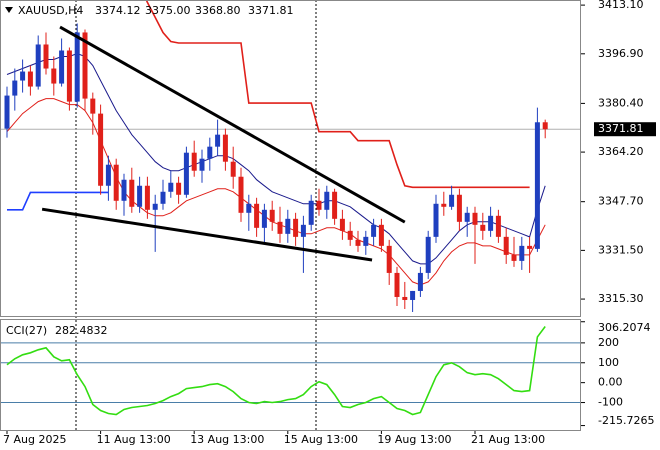  What do you see at coordinates (118, 10) in the screenshot?
I see `open-price: 3374.12` at bounding box center [118, 10].